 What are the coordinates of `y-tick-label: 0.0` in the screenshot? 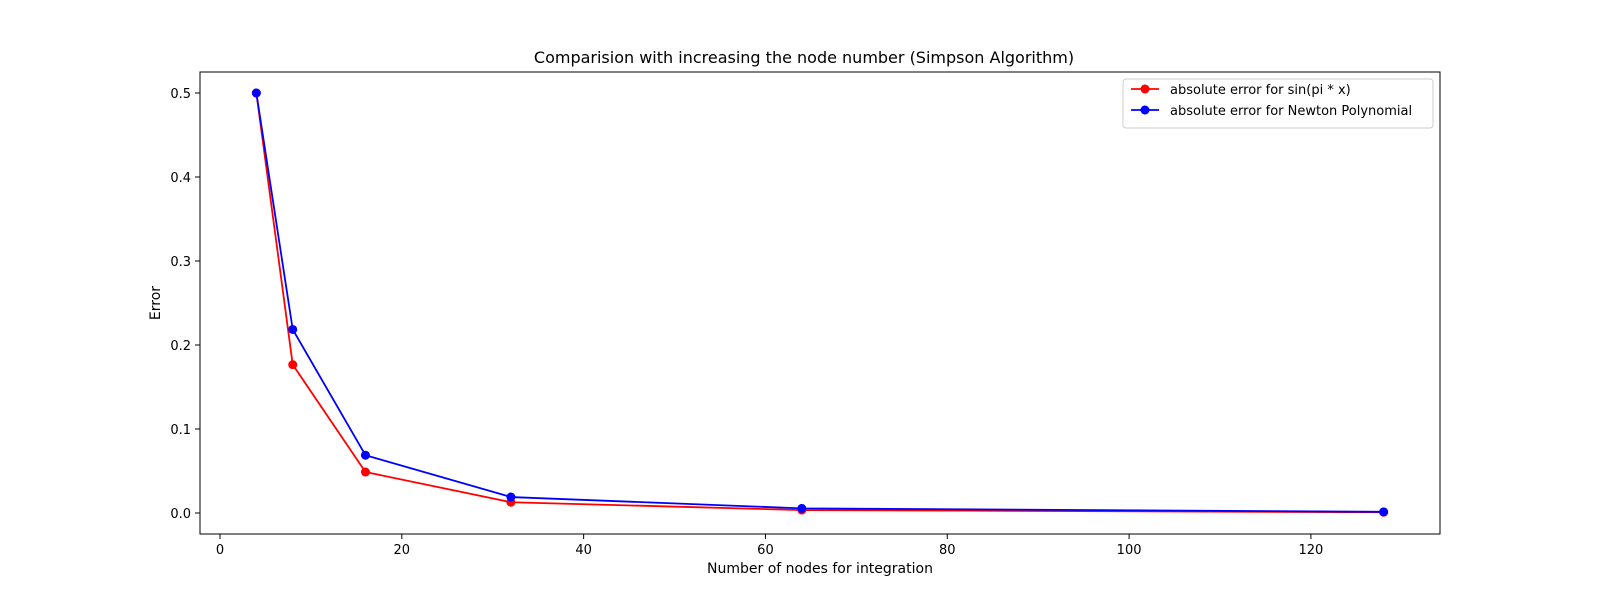 It's located at (180, 514).